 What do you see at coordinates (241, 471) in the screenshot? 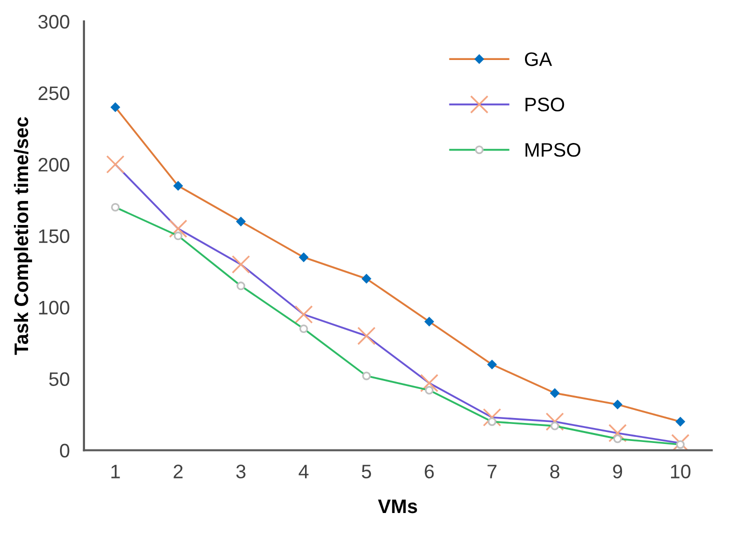
I see `x-tick-label: 3` at bounding box center [241, 471].